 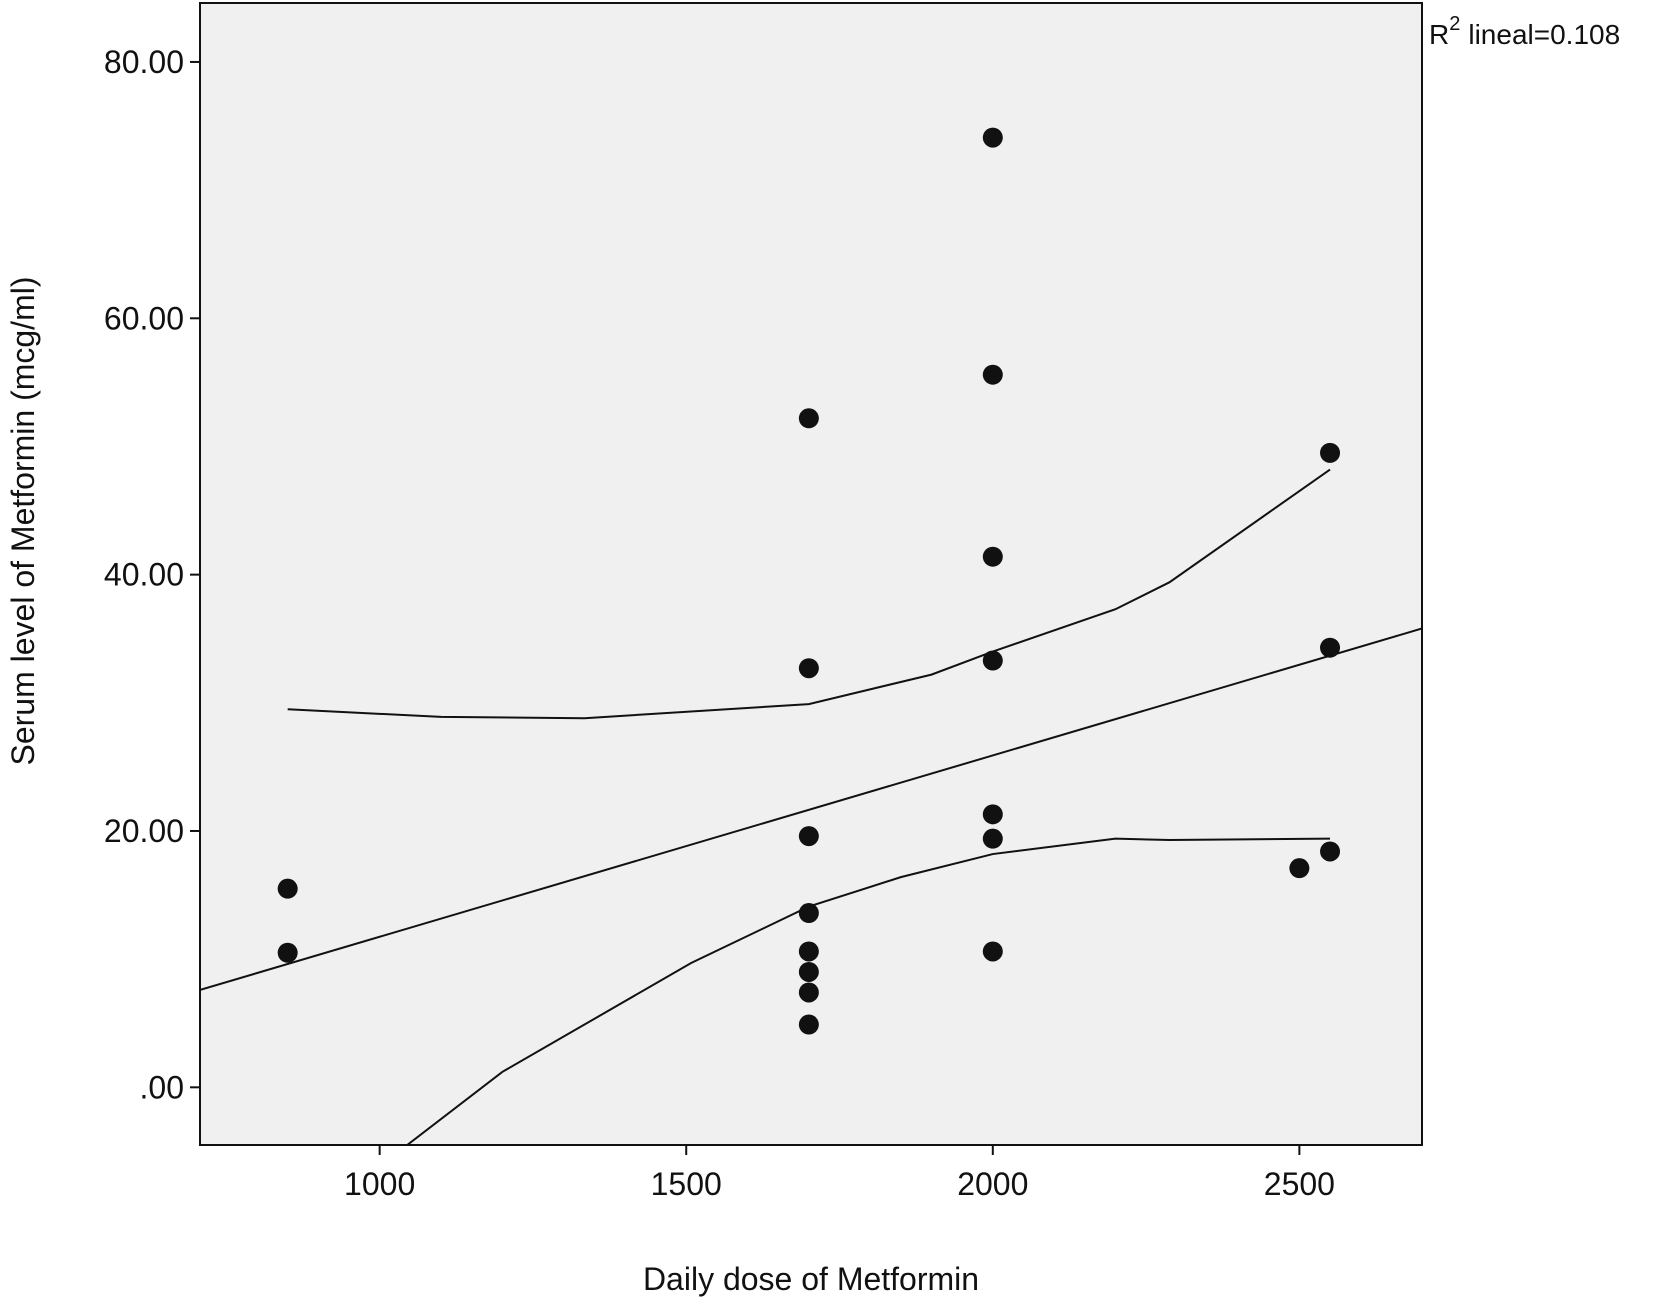 I want to click on annotation-sup: 2, so click(x=1454, y=24).